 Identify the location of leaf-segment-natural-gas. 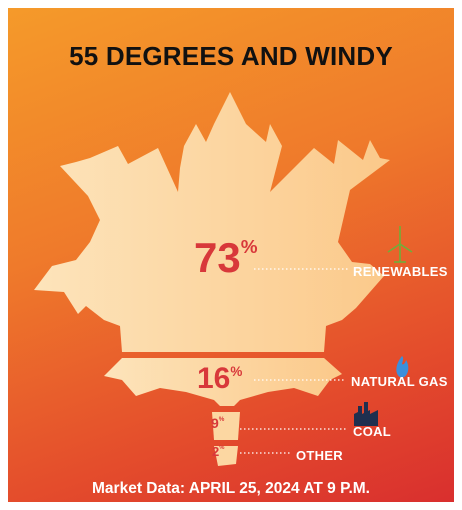
(223, 382).